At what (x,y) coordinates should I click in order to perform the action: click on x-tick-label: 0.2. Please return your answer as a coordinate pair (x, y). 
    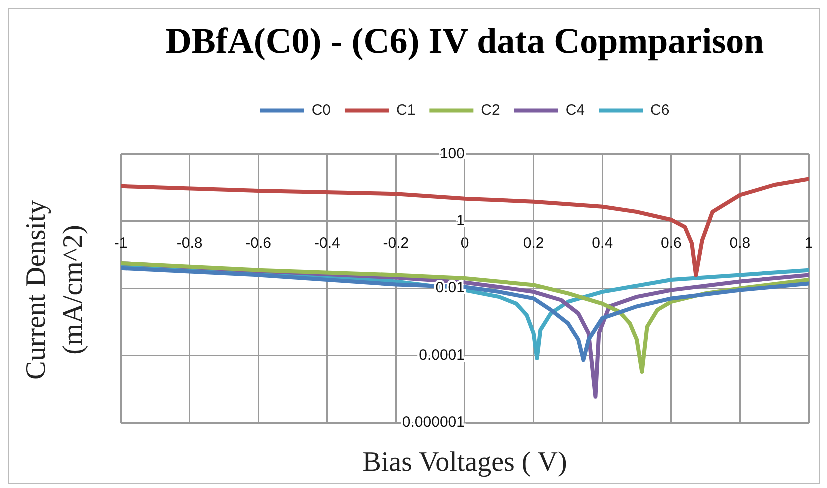
    Looking at the image, I should click on (533, 243).